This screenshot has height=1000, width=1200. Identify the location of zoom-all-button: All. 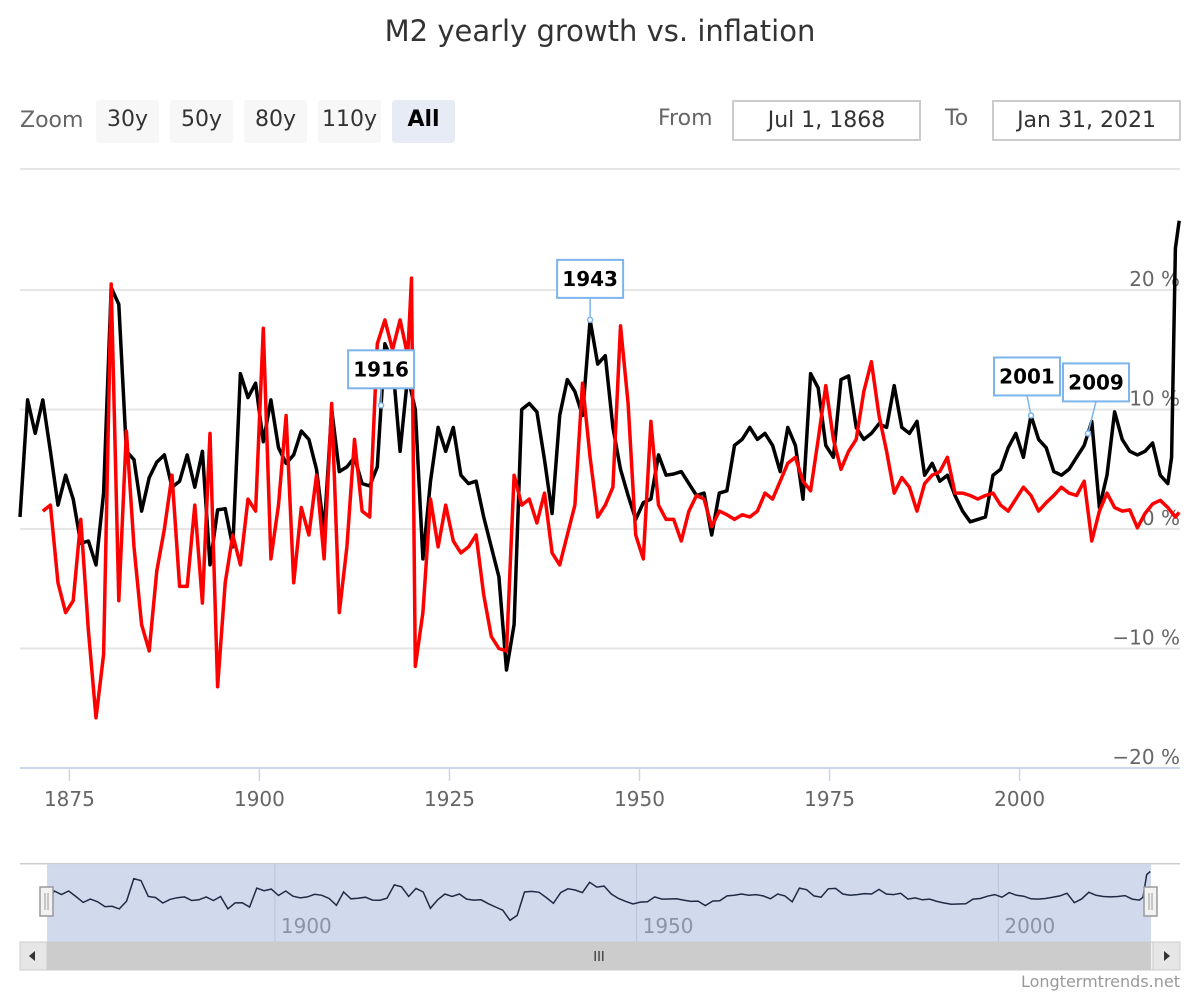
(423, 121).